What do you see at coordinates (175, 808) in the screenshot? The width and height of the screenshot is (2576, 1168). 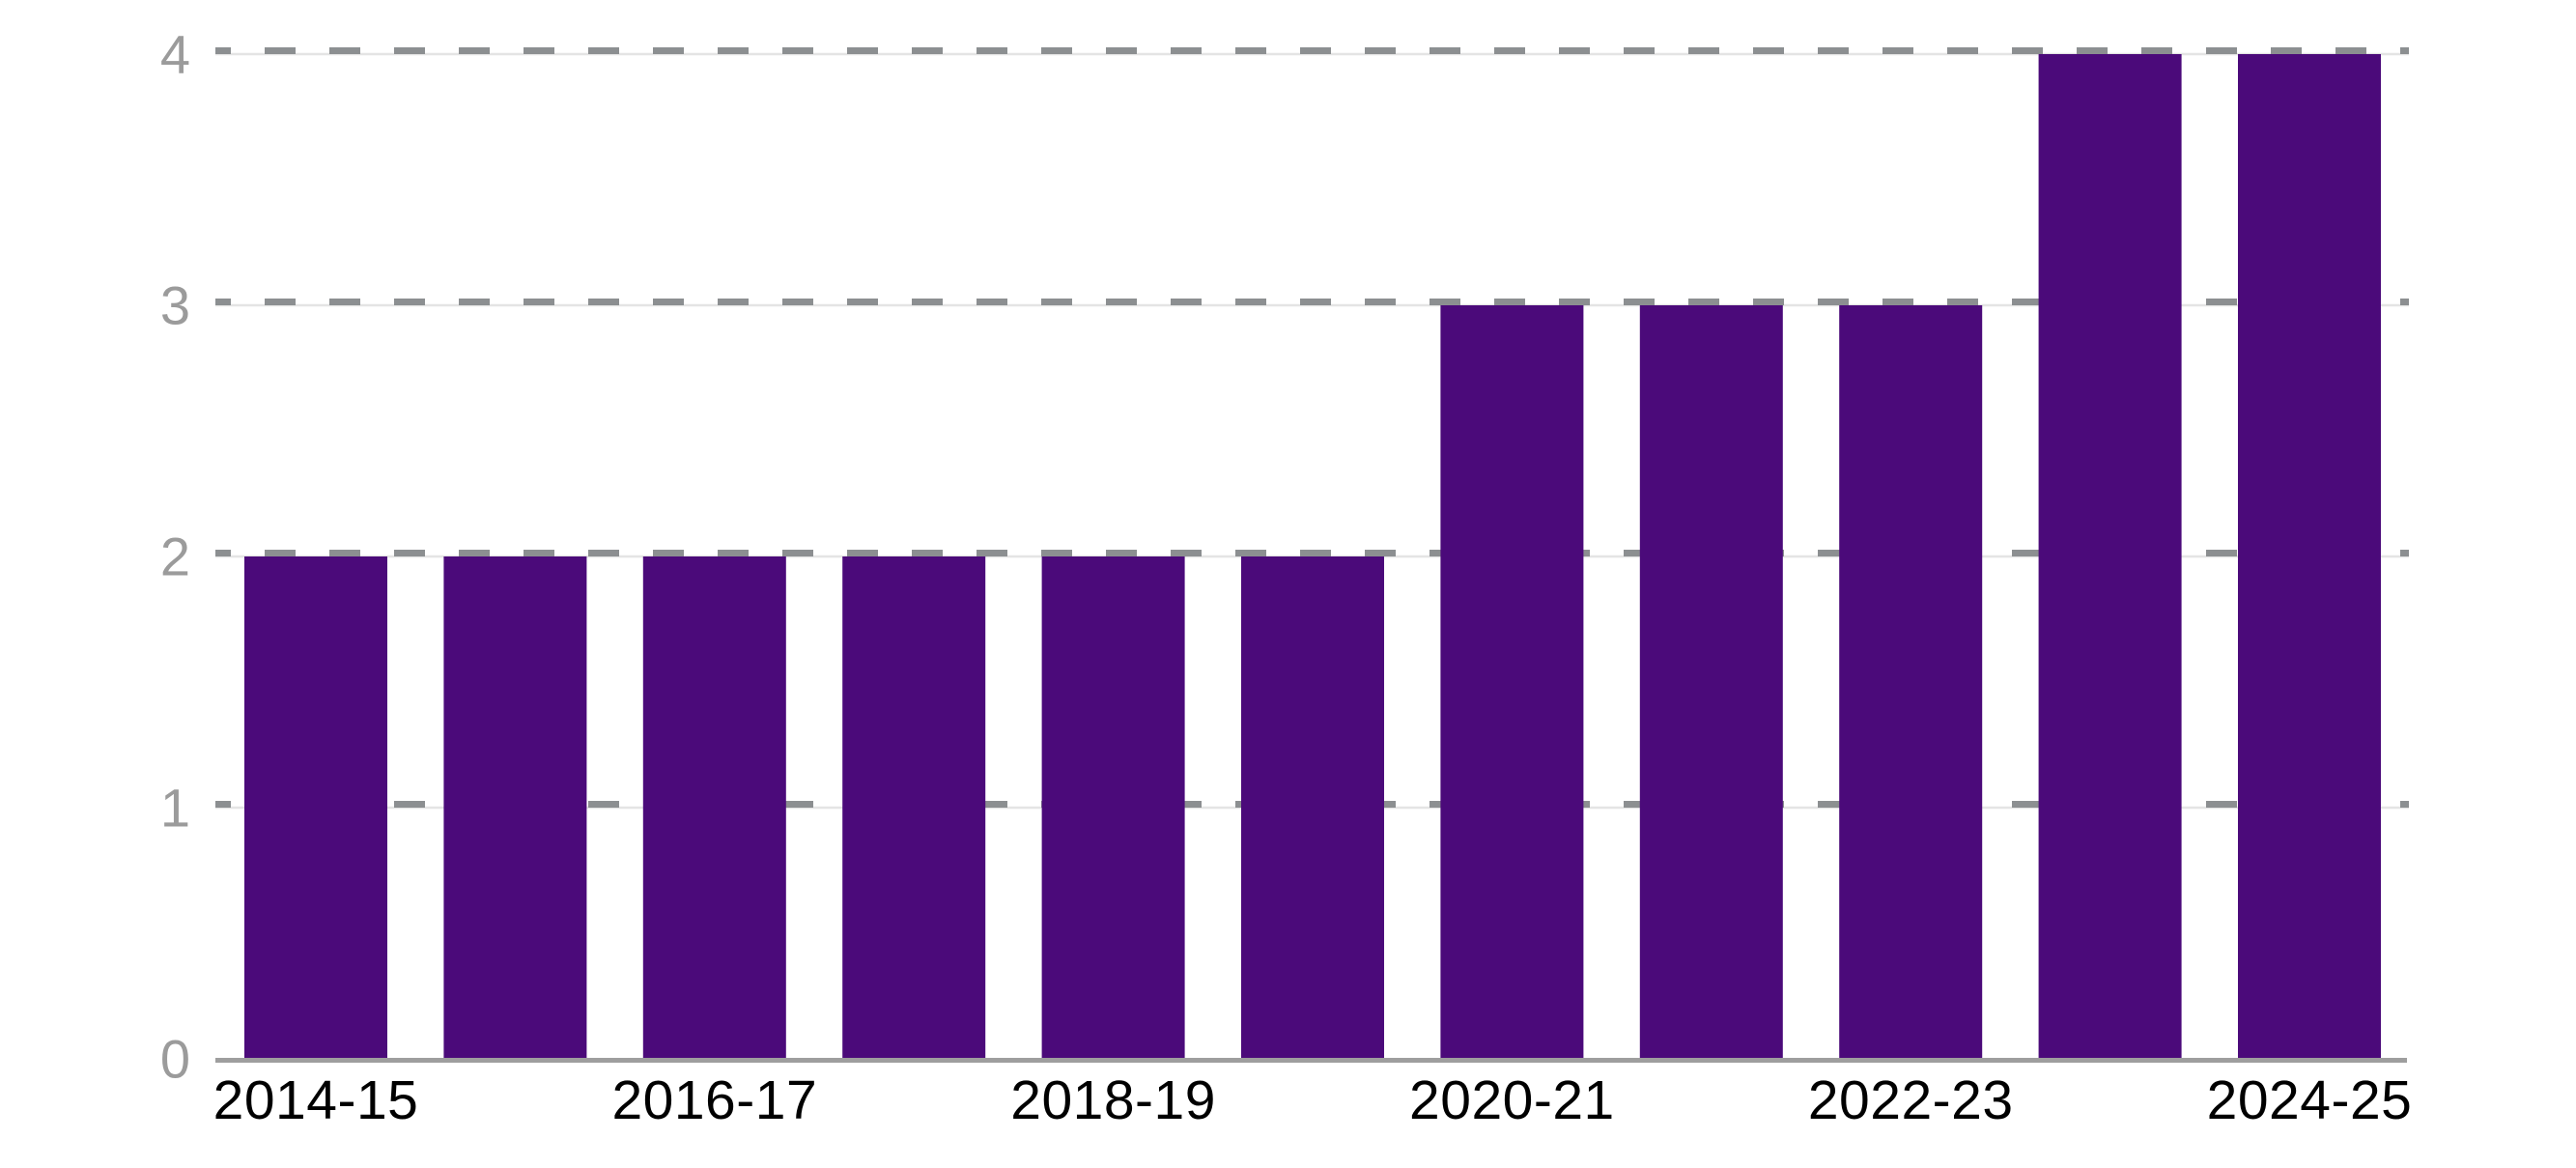 I see `y-tick-label-1: 1` at bounding box center [175, 808].